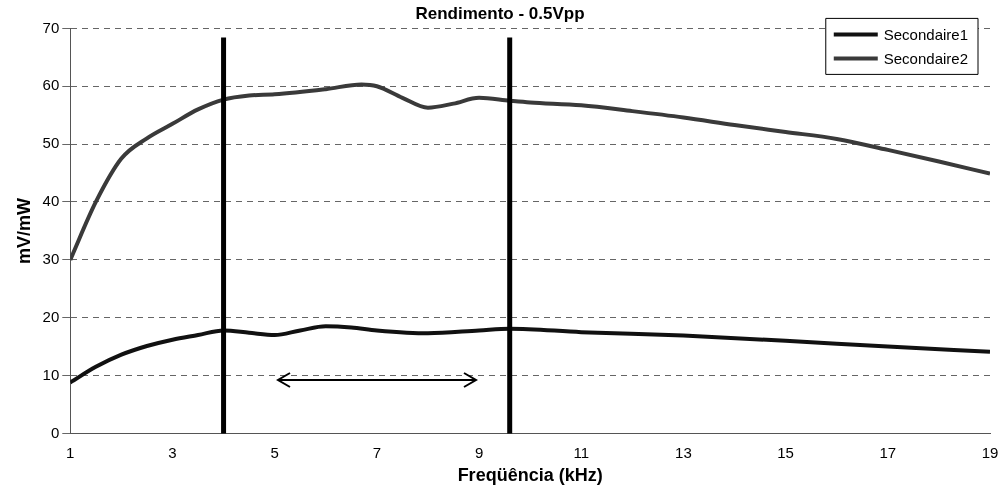  I want to click on x-tick-label: 3, so click(172, 452).